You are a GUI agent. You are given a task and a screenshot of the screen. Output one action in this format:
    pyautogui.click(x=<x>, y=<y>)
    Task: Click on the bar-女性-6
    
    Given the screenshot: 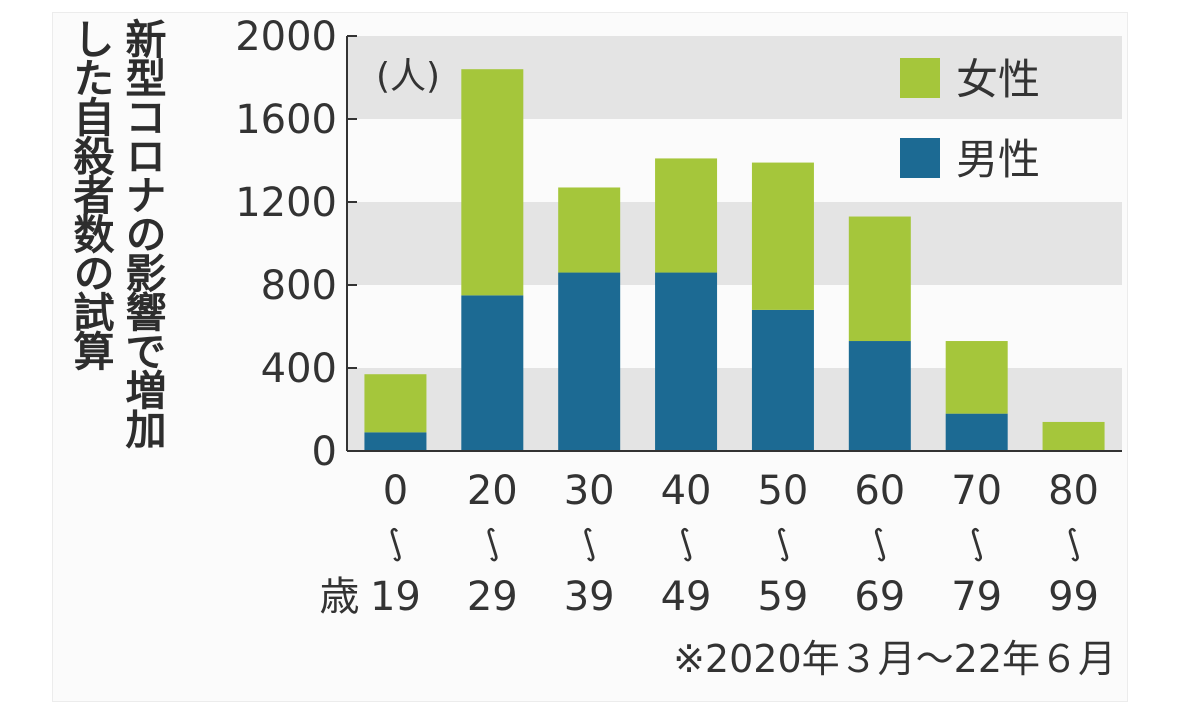 What is the action you would take?
    pyautogui.click(x=976, y=377)
    